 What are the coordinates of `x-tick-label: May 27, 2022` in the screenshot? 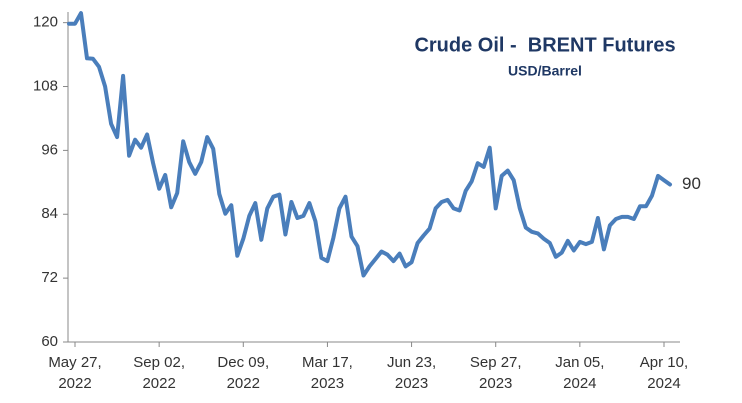 It's located at (75, 373).